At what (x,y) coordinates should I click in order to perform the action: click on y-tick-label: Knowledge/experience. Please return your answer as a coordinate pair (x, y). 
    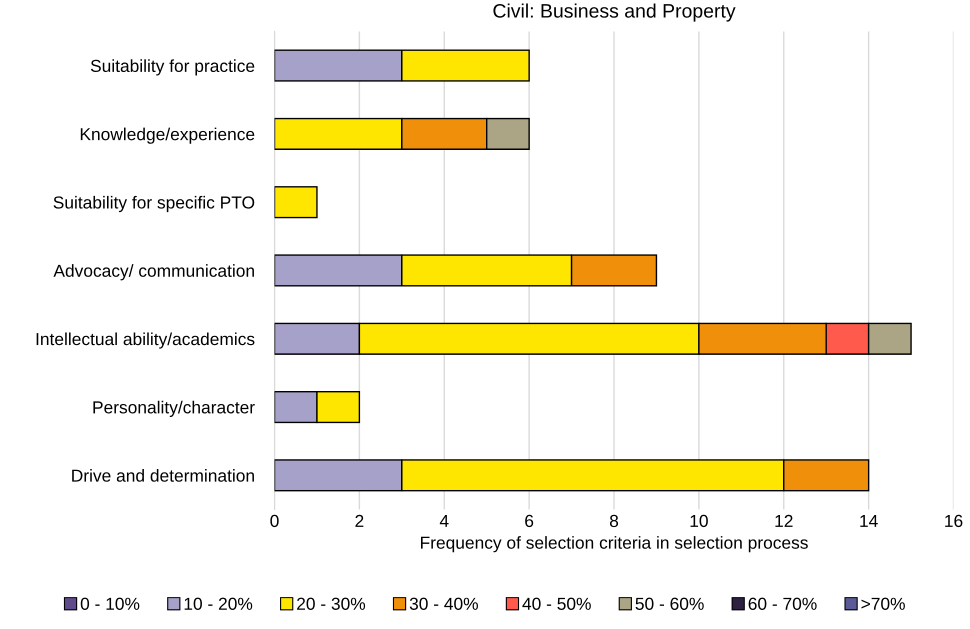
    Looking at the image, I should click on (167, 136).